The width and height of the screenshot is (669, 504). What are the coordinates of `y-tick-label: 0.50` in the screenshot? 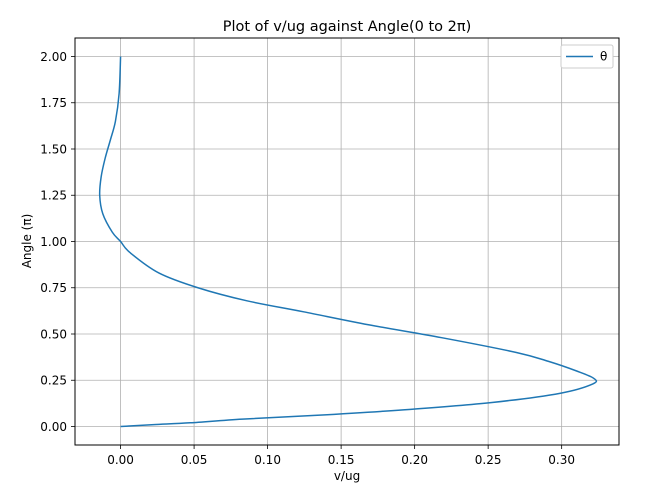 It's located at (53, 334).